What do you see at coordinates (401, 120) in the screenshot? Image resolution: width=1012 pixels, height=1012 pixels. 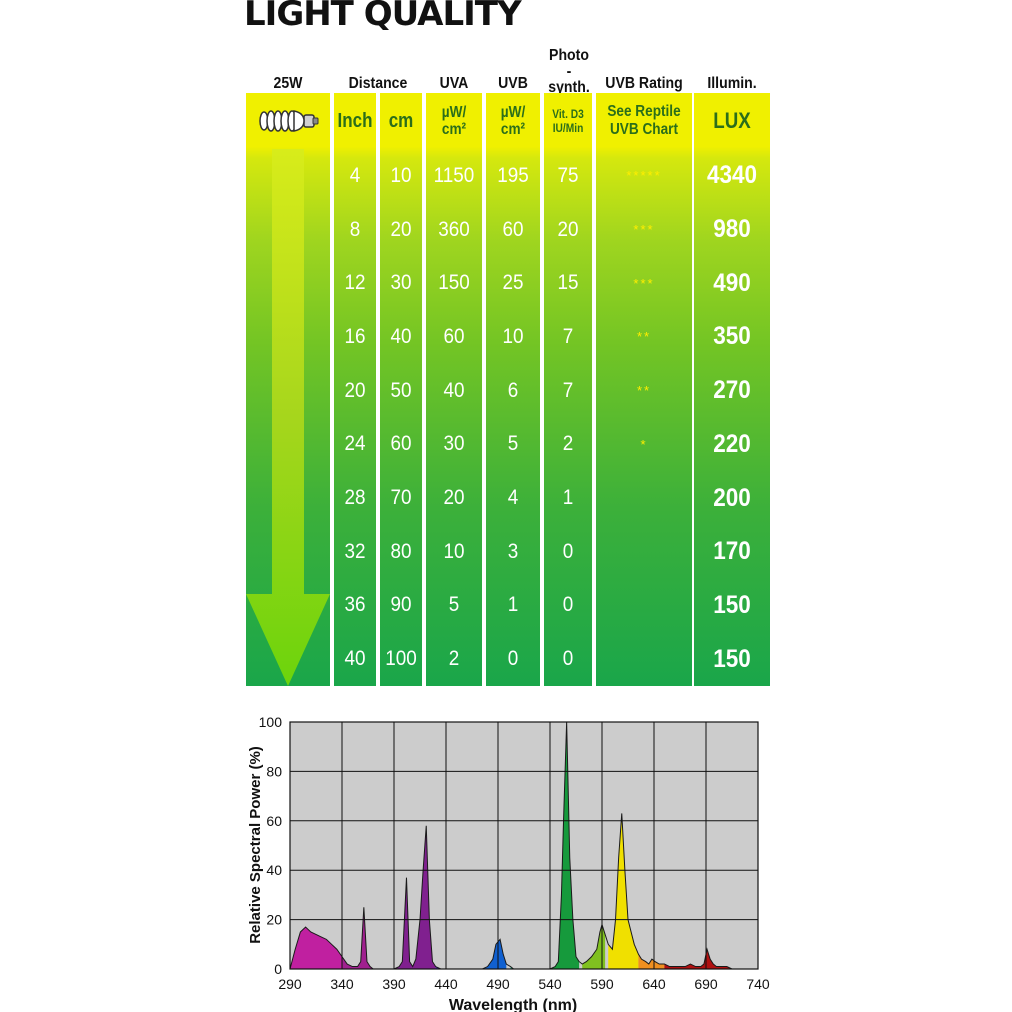 I see `unit-cm: cm` at bounding box center [401, 120].